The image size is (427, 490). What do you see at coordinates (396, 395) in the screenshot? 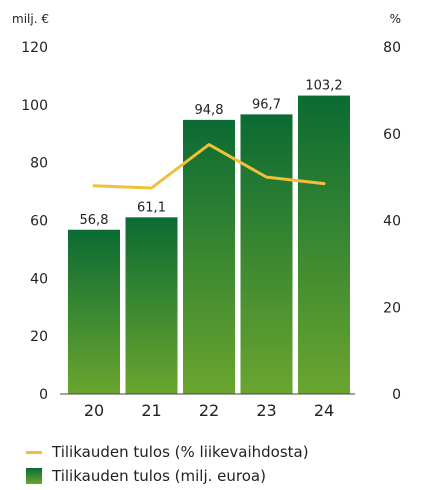
I see `right-tick-label: 0` at bounding box center [396, 395].